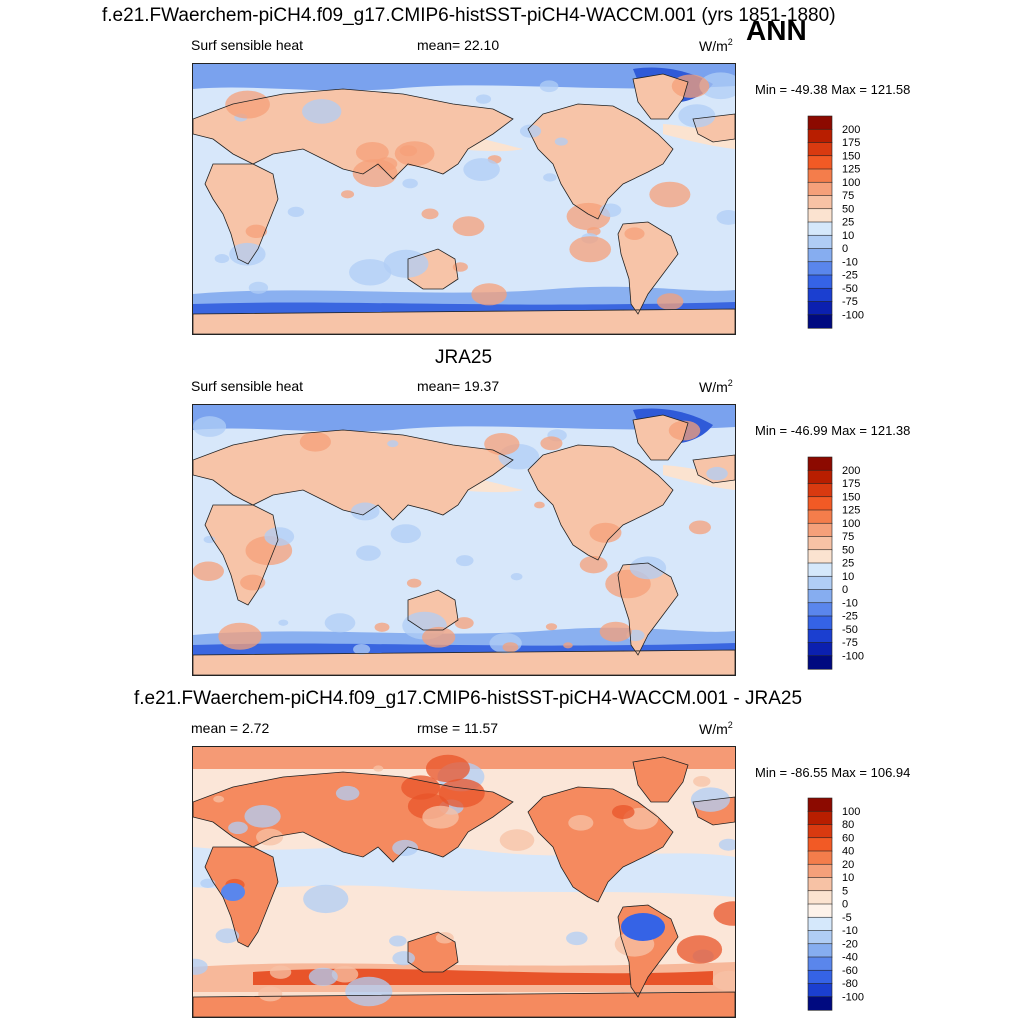  I want to click on colorbar-tick-label: 40, so click(848, 852).